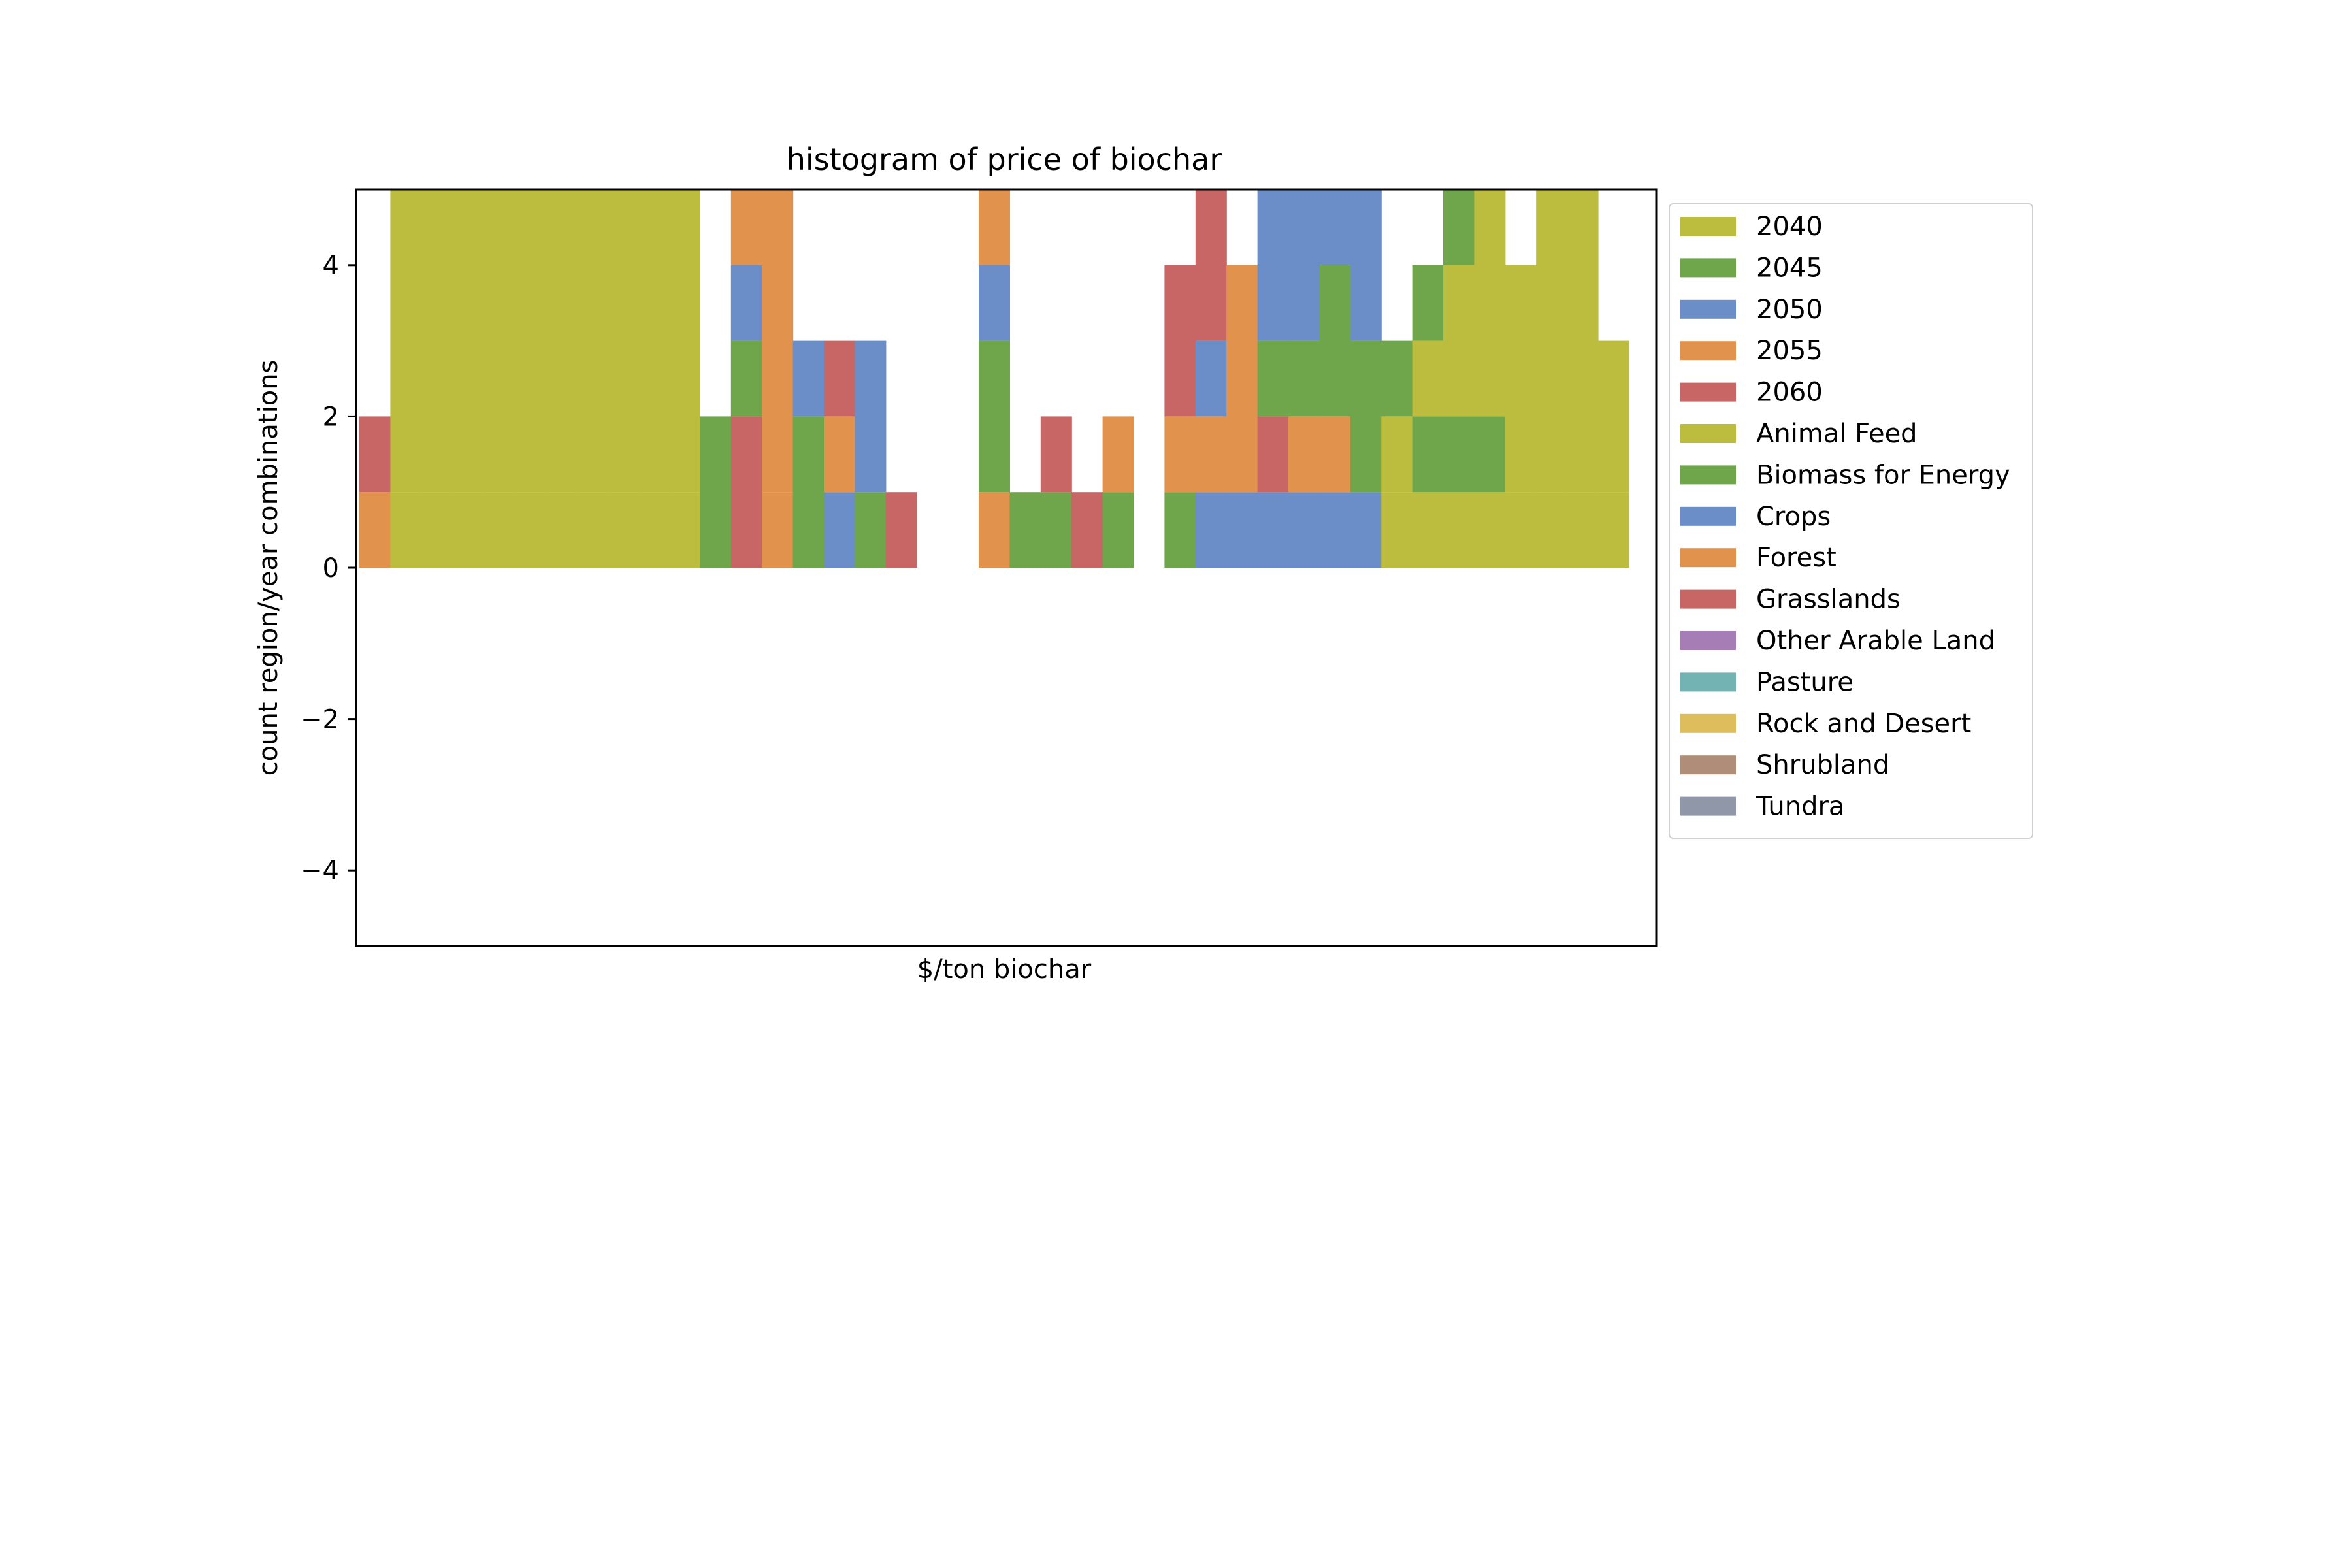 Image resolution: width=2352 pixels, height=1568 pixels. Describe the element at coordinates (331, 568) in the screenshot. I see `y-tick-label: 0` at that location.